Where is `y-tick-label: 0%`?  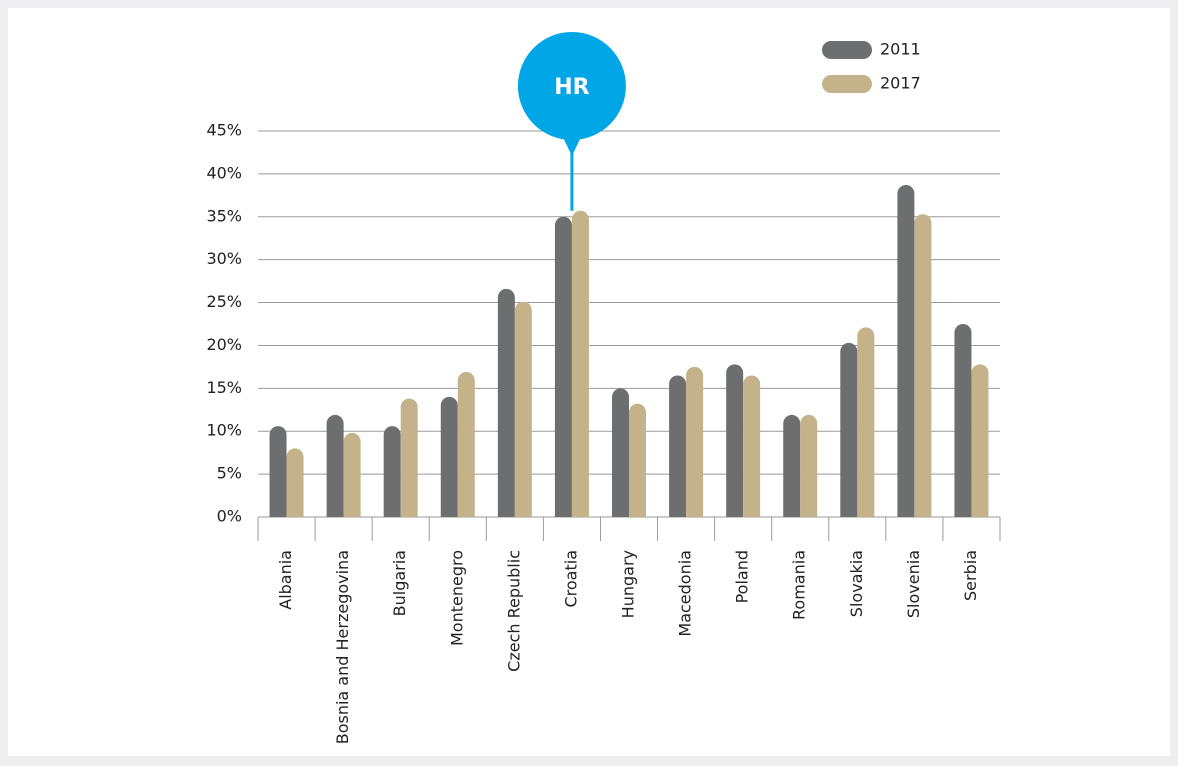
y-tick-label: 0% is located at coordinates (229, 516).